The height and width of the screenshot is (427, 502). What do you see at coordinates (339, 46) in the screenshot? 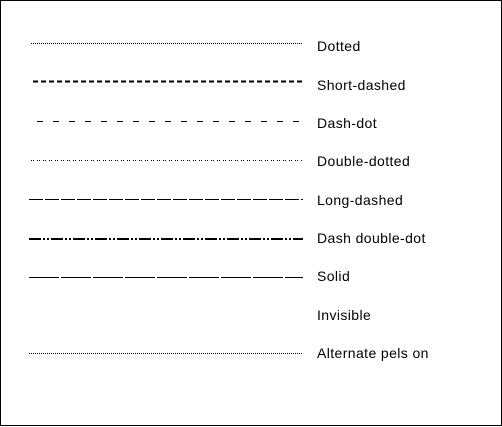
I see `label-dotted: Dotted` at bounding box center [339, 46].